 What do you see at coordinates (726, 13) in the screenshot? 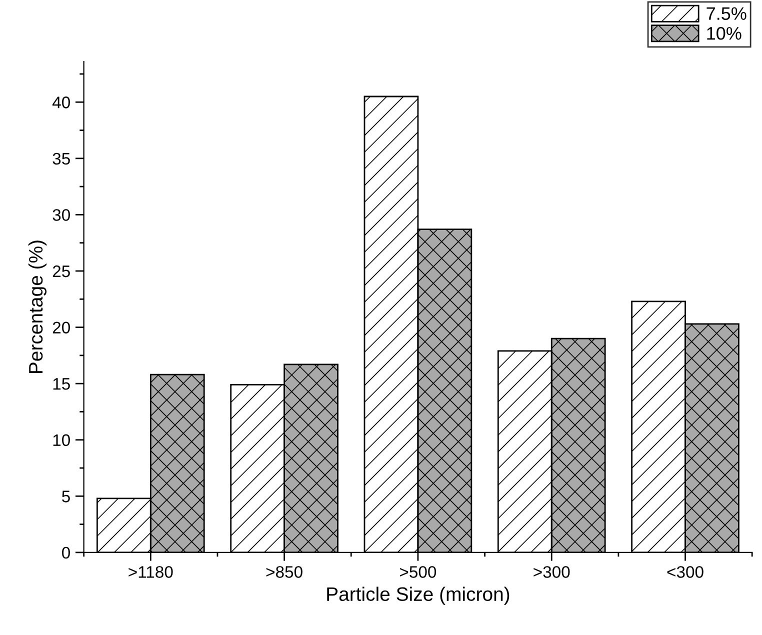
I see `legend-label: 7.5%` at bounding box center [726, 13].